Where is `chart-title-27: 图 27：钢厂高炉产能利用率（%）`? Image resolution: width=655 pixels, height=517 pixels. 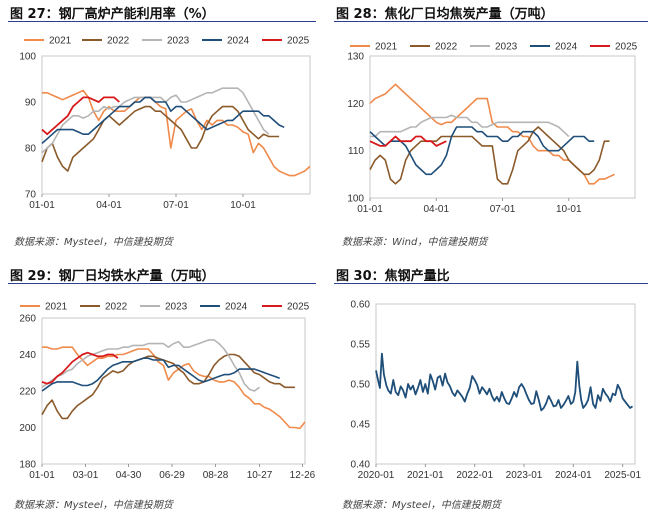 chart-title-27: 图 27：钢厂高炉产能利用率（%） is located at coordinates (112, 14).